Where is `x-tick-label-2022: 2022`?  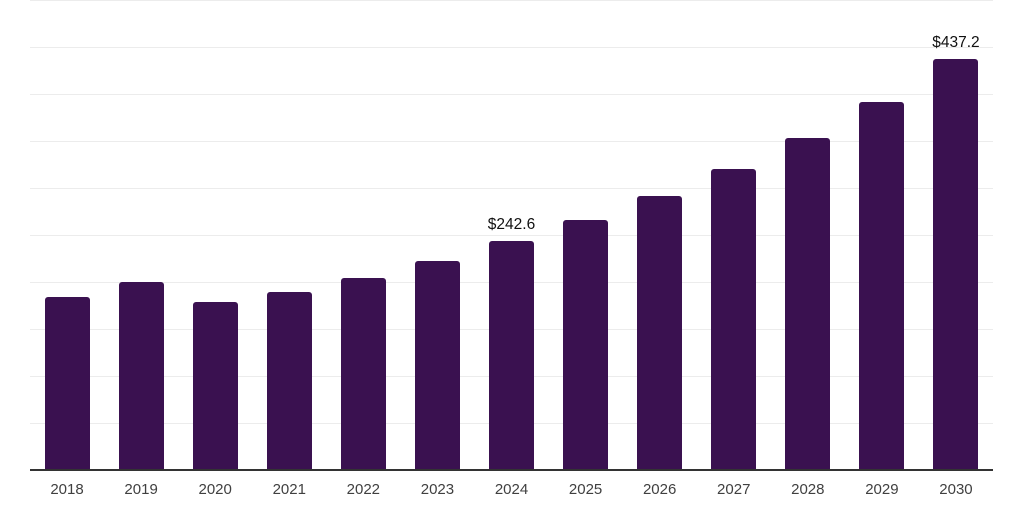 x-tick-label-2022: 2022 is located at coordinates (363, 489).